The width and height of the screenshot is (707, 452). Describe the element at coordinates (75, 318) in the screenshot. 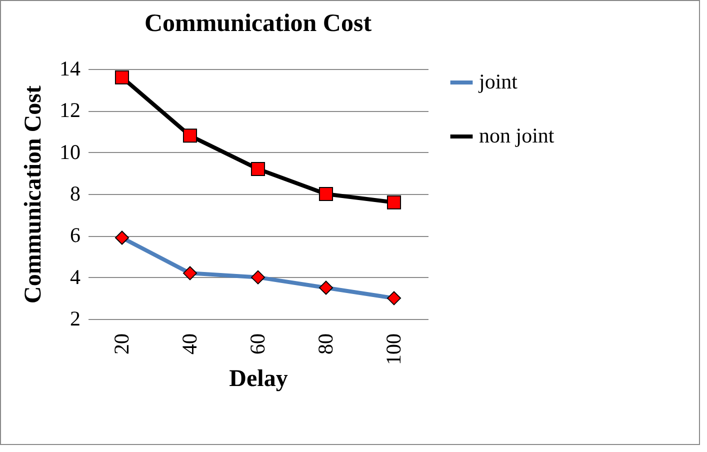

I see `y-tick-label: 2` at that location.